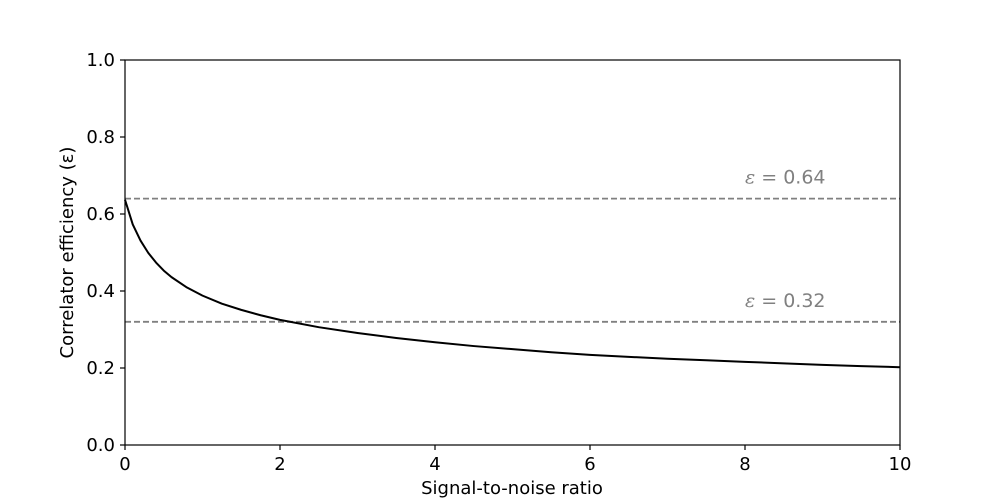 The width and height of the screenshot is (1000, 500). Describe the element at coordinates (512, 488) in the screenshot. I see `x-axis-label: Signal-to-noise ratio` at that location.